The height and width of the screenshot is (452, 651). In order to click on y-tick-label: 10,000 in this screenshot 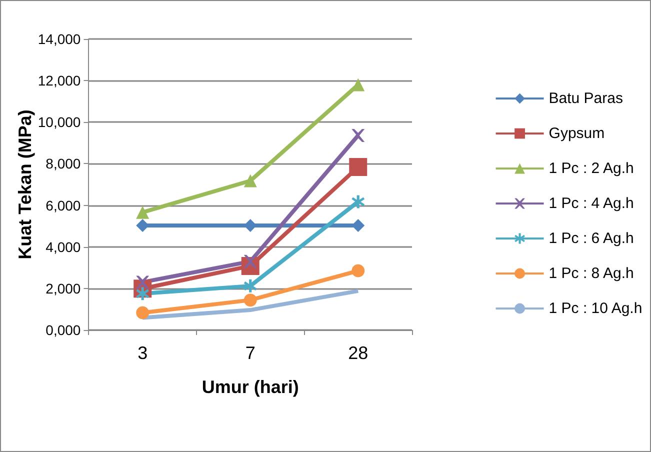, I will do `click(59, 122)`.